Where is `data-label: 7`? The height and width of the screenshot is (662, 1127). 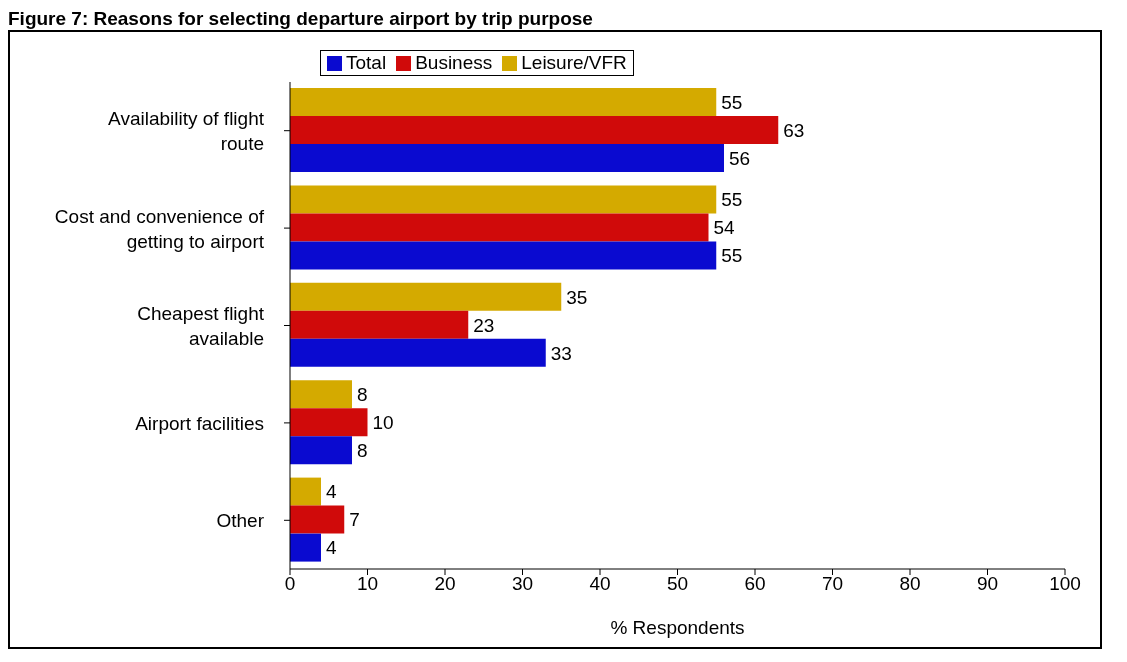
data-label: 7 is located at coordinates (354, 520).